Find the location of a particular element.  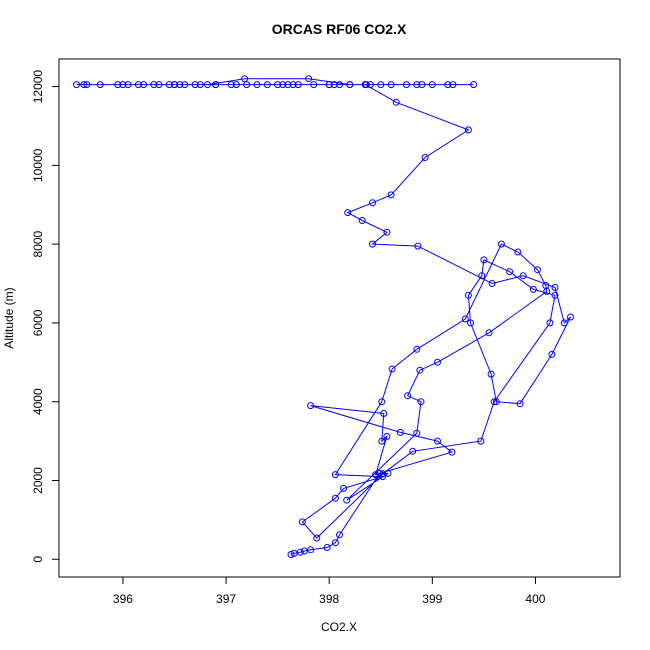

y-tick-label: 4000 is located at coordinates (38, 401).